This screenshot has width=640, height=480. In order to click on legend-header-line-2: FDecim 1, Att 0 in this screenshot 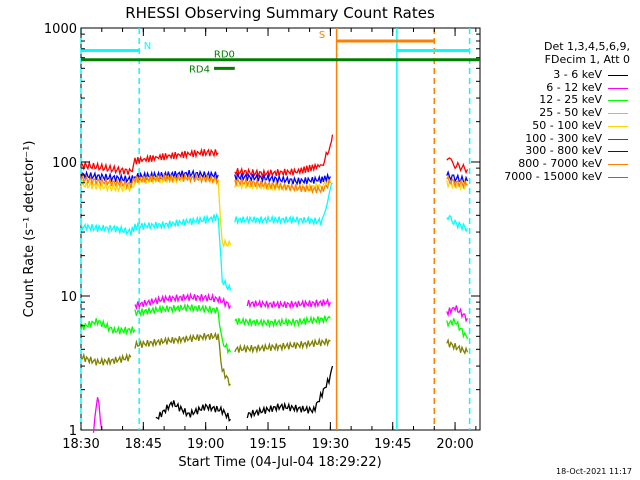, I will do `click(587, 59)`.